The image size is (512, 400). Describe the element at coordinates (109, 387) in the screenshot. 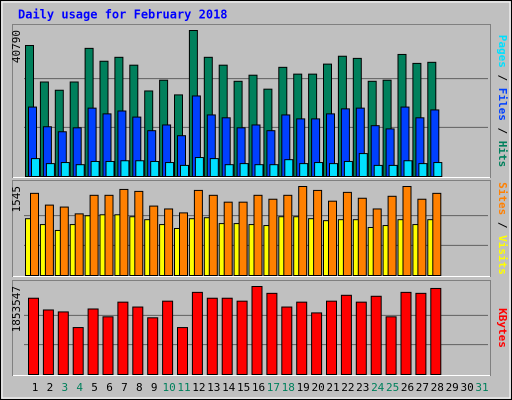

I see `x-tick-label: 6` at that location.